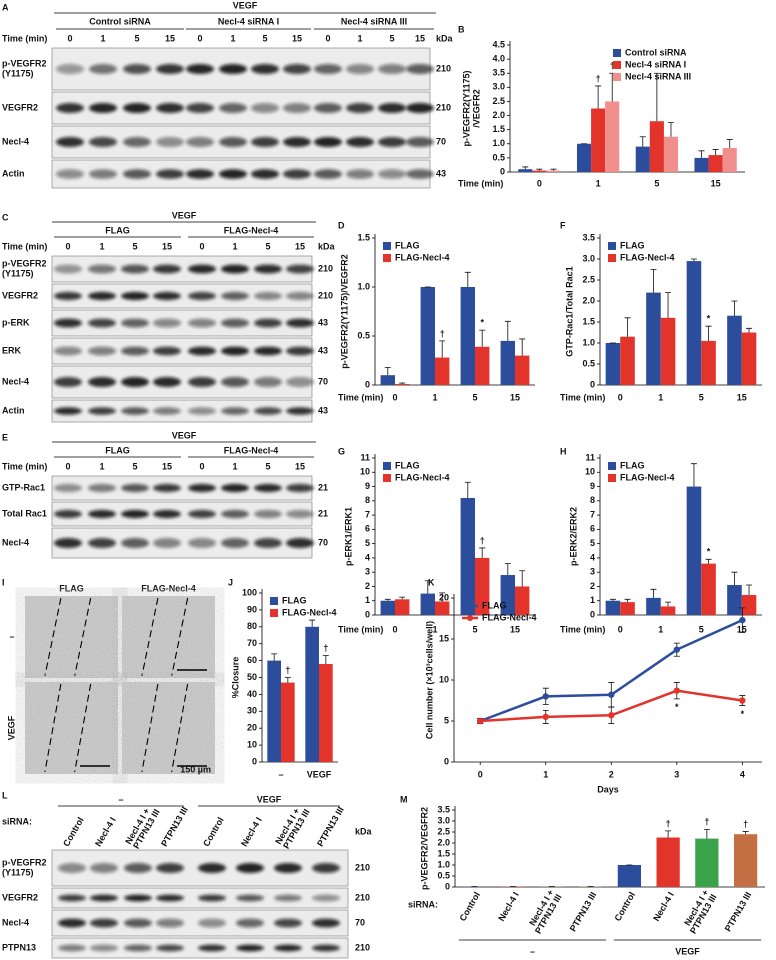  I want to click on row-label: p-VEGFR2, so click(24, 63).